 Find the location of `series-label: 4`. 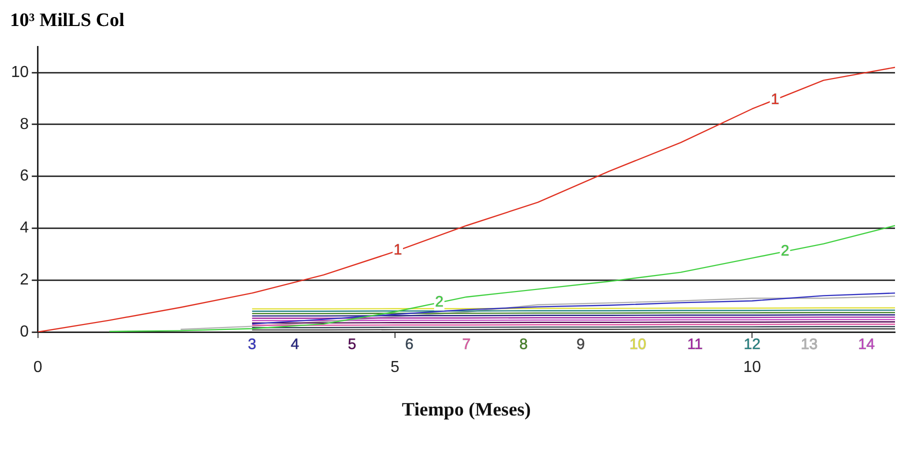

series-label: 4 is located at coordinates (295, 345).